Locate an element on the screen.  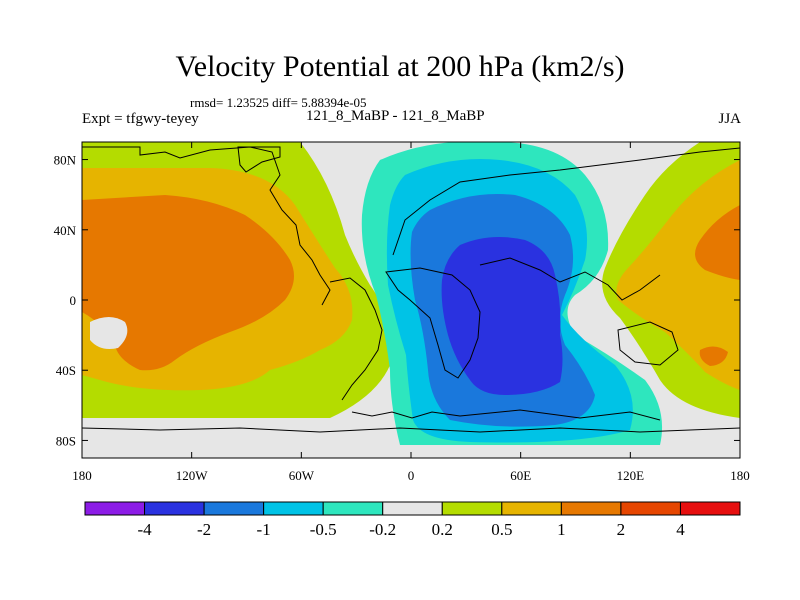
colorbar-label: -0.2 is located at coordinates (382, 529).